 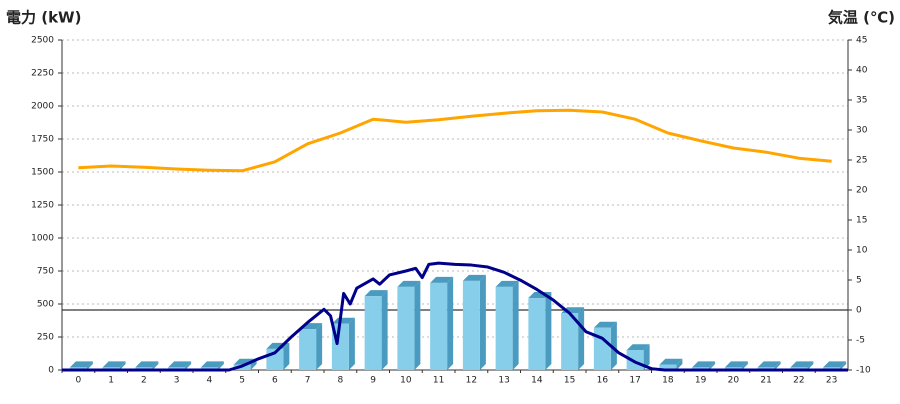 I want to click on y-tick-label: 1250, so click(x=42, y=206).